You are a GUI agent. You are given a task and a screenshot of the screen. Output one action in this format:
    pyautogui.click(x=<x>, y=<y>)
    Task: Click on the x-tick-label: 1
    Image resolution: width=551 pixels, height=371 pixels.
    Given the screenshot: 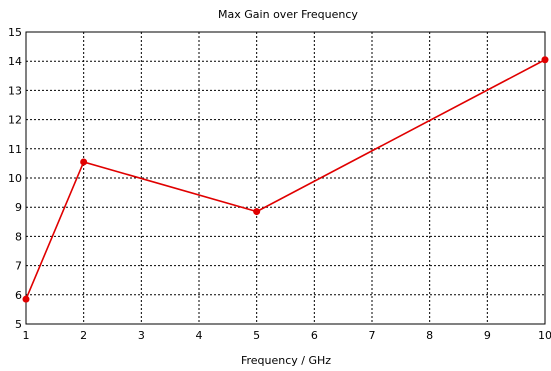 What is the action you would take?
    pyautogui.click(x=26, y=335)
    